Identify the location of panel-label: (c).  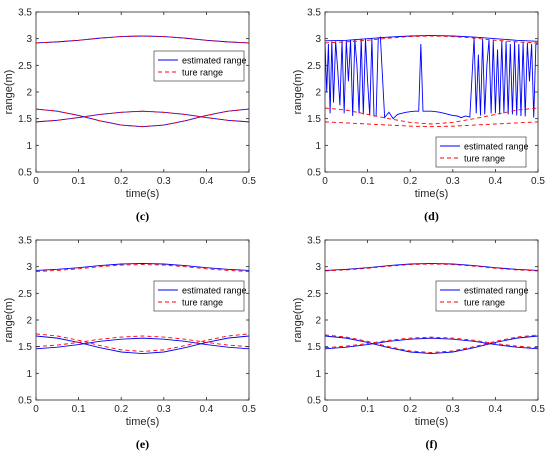
(142, 216).